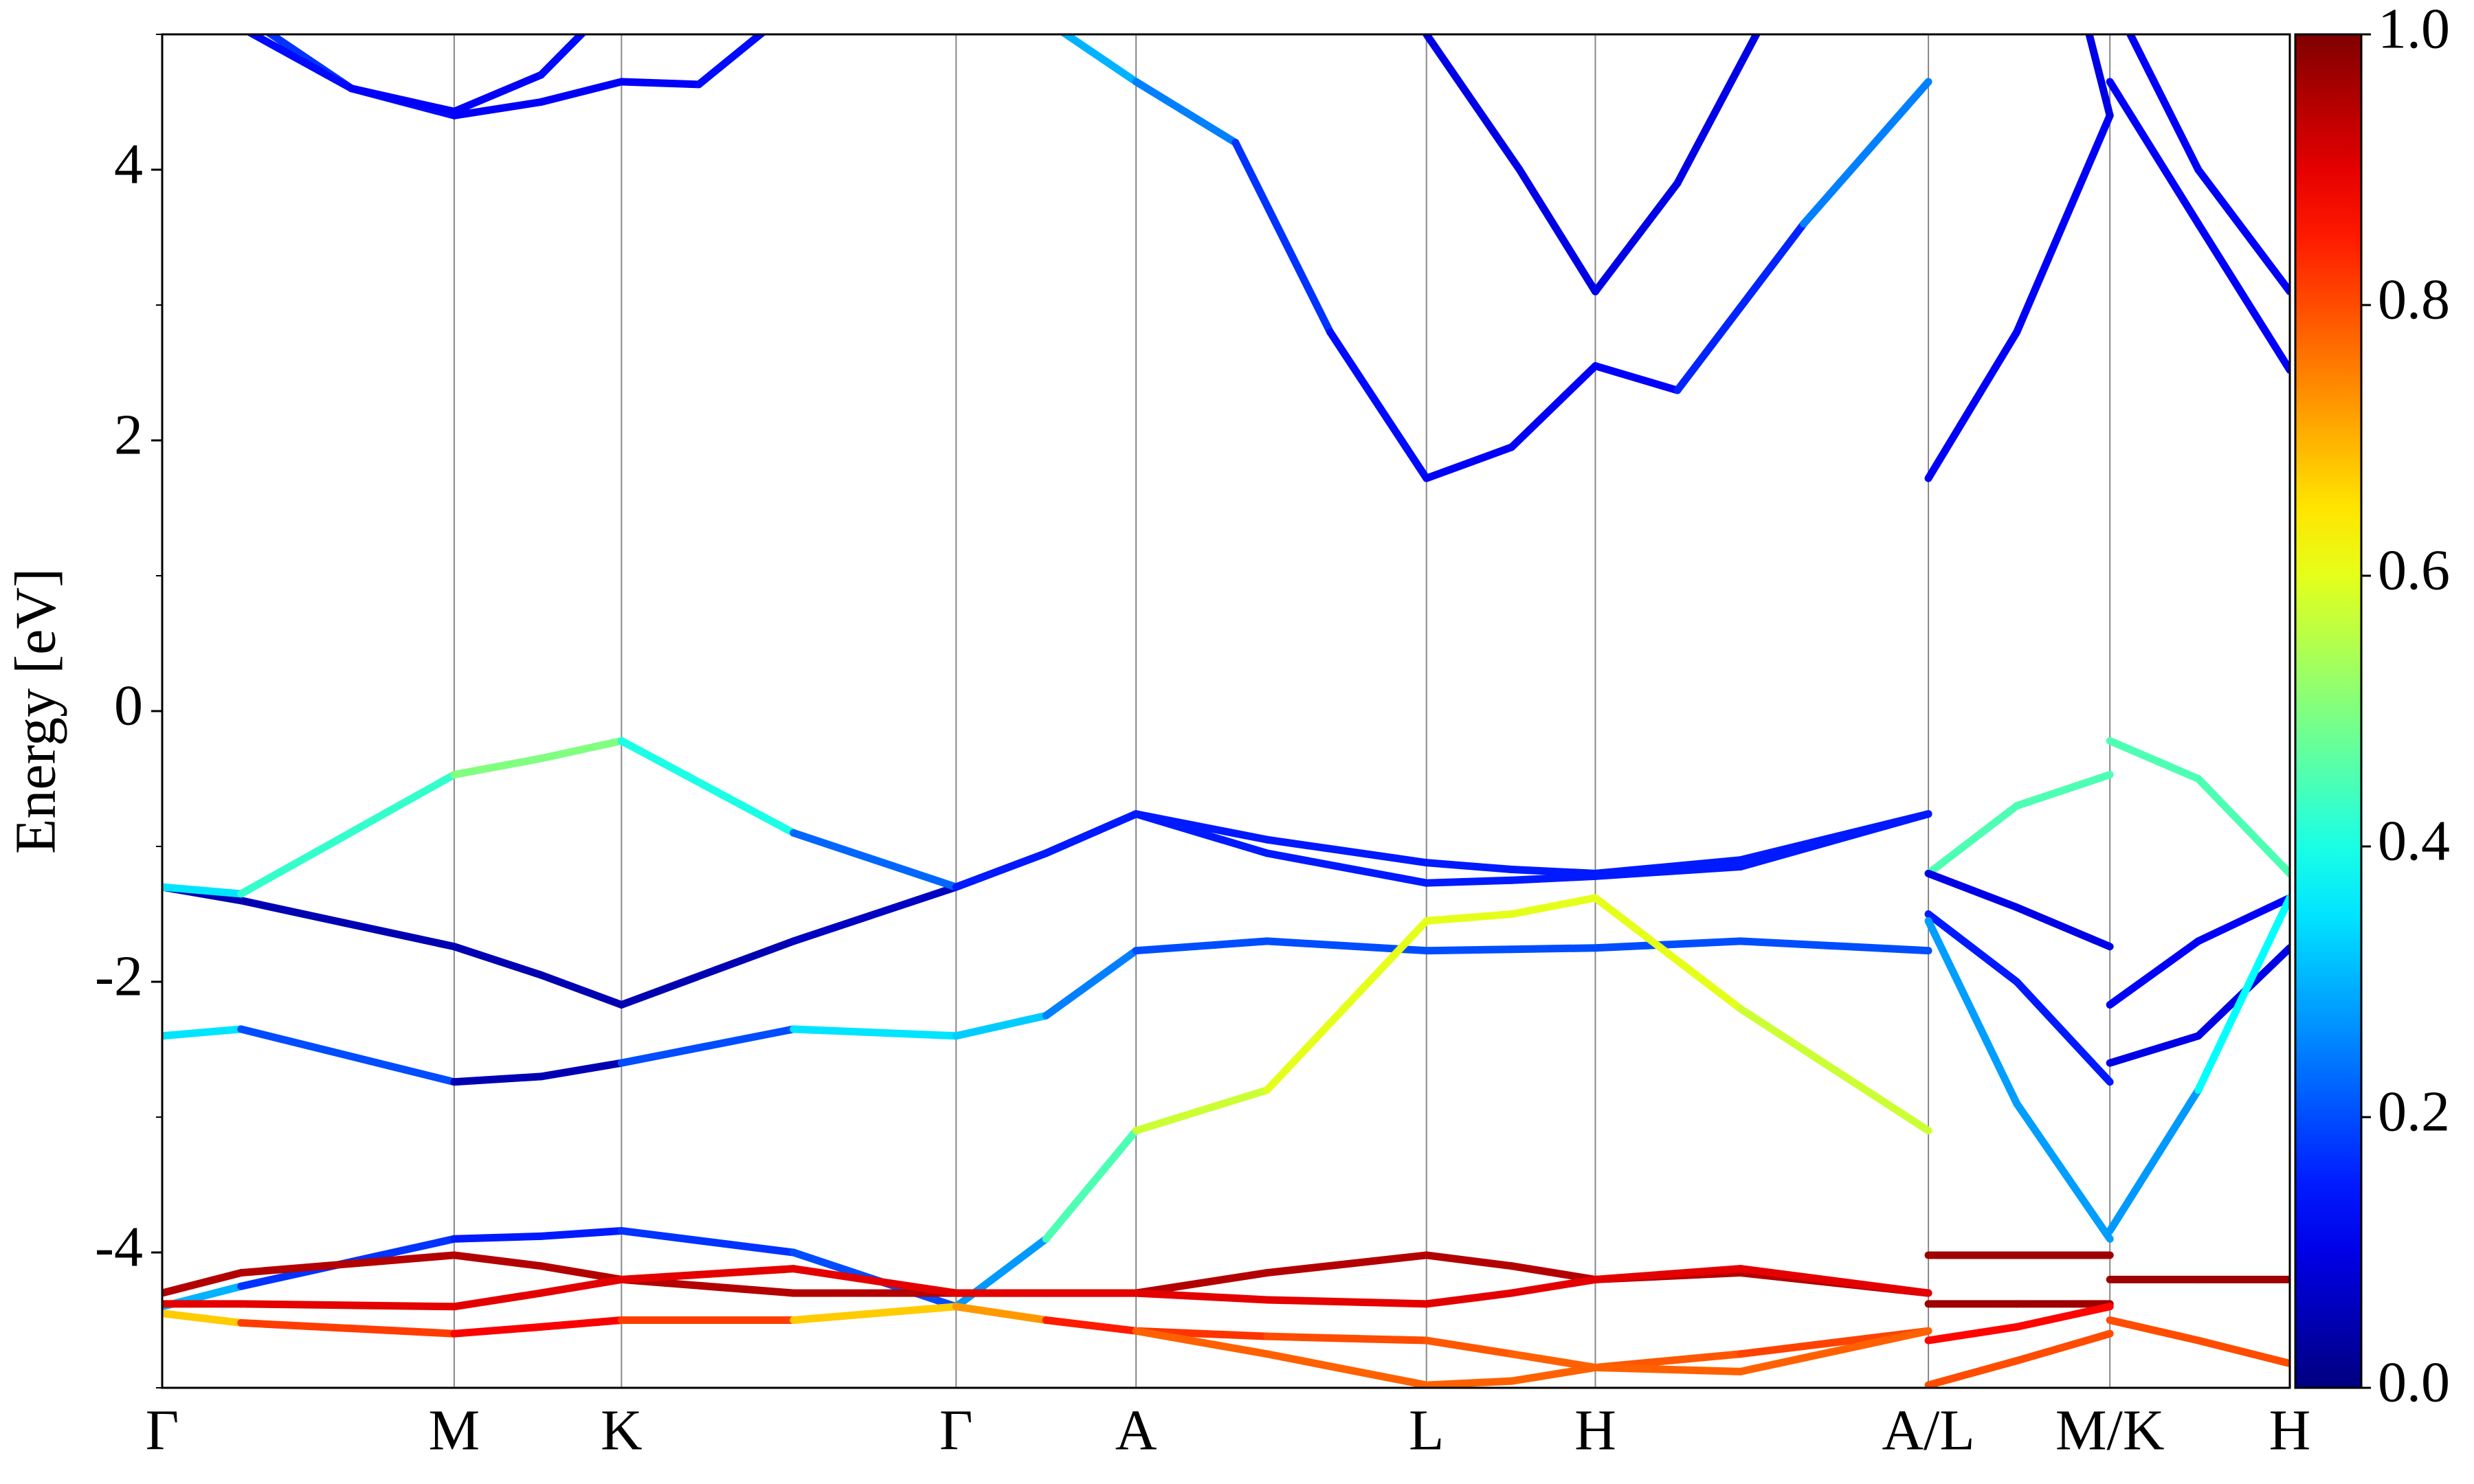  What do you see at coordinates (2110, 1430) in the screenshot?
I see `x-tick-label: M/K` at bounding box center [2110, 1430].